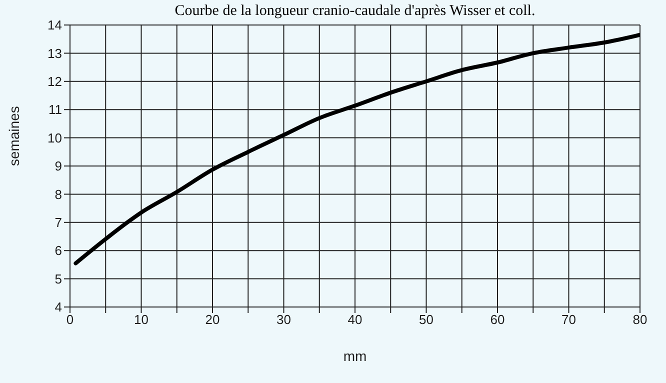 This screenshot has width=666, height=383. I want to click on y-tick-label: 8, so click(58, 194).